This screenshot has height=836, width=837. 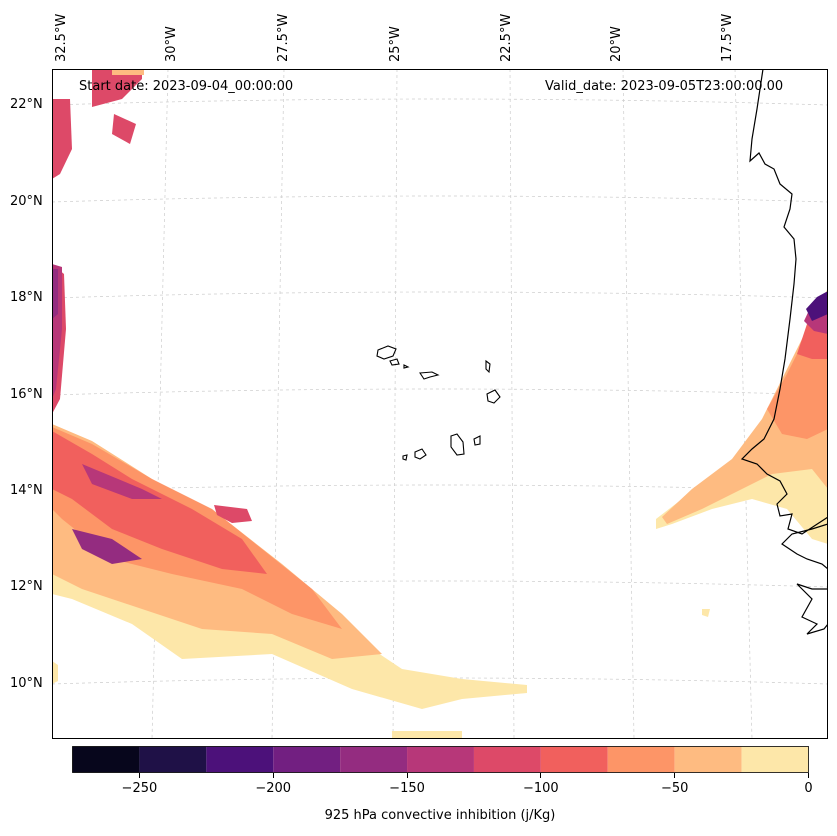 What do you see at coordinates (394, 362) in the screenshot?
I see `island-sao-vicente` at bounding box center [394, 362].